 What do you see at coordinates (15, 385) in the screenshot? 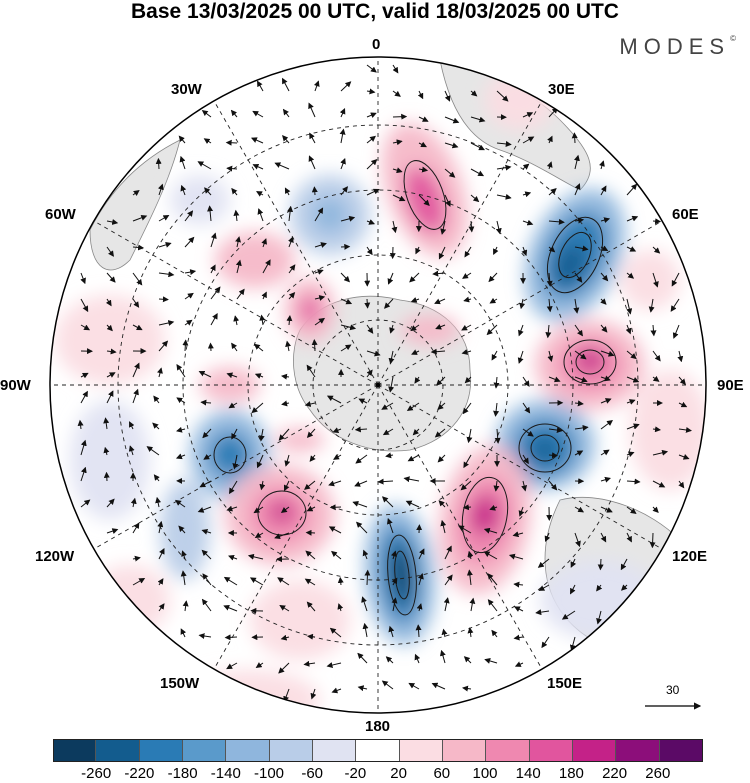
I see `label-90w: 90W` at bounding box center [15, 385].